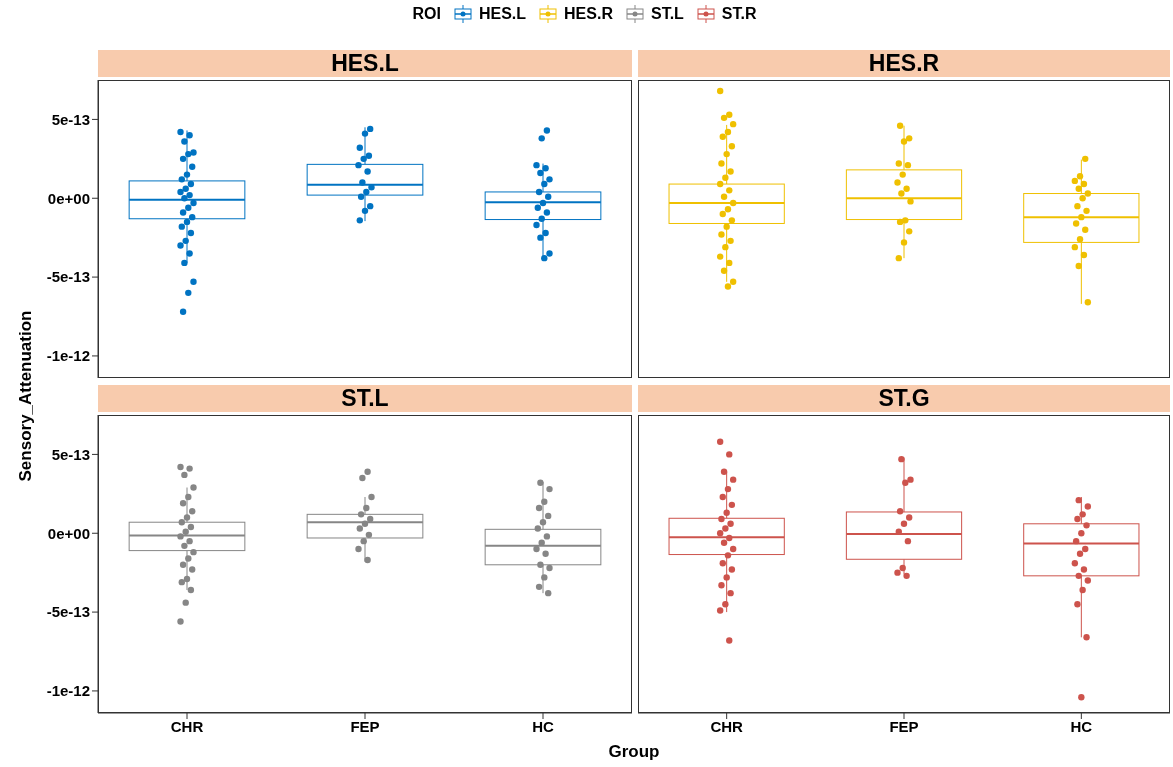 This screenshot has height=767, width=1173. Describe the element at coordinates (588, 14) in the screenshot. I see `legend-label: HES.R` at that location.